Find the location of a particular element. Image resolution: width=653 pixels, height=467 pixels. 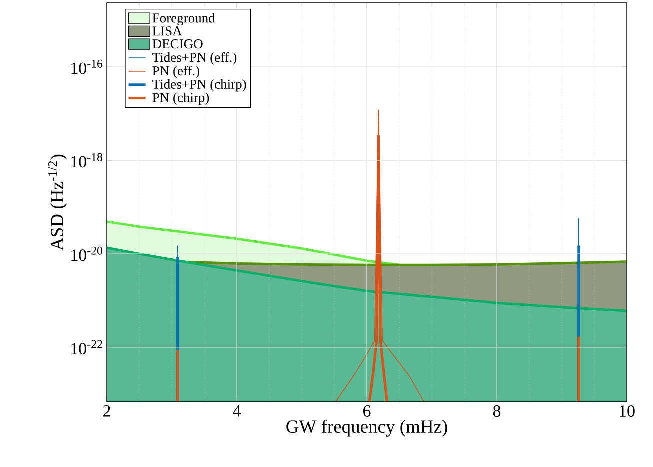

x-tick-label: 10 is located at coordinates (627, 412).